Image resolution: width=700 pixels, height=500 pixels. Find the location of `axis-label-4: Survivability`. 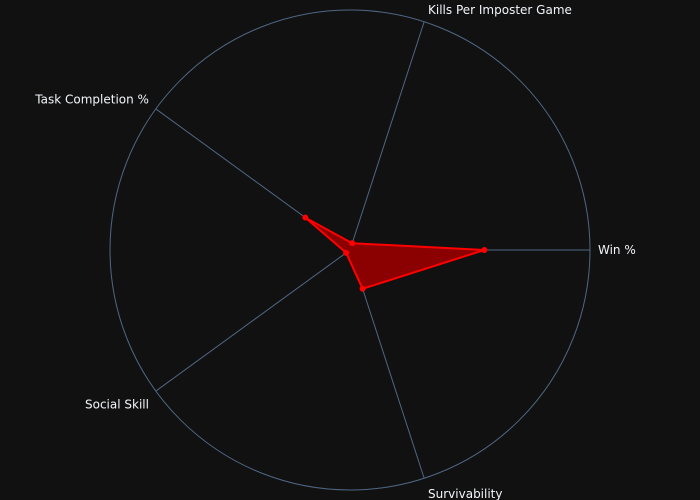

axis-label-4: Survivability is located at coordinates (465, 493).